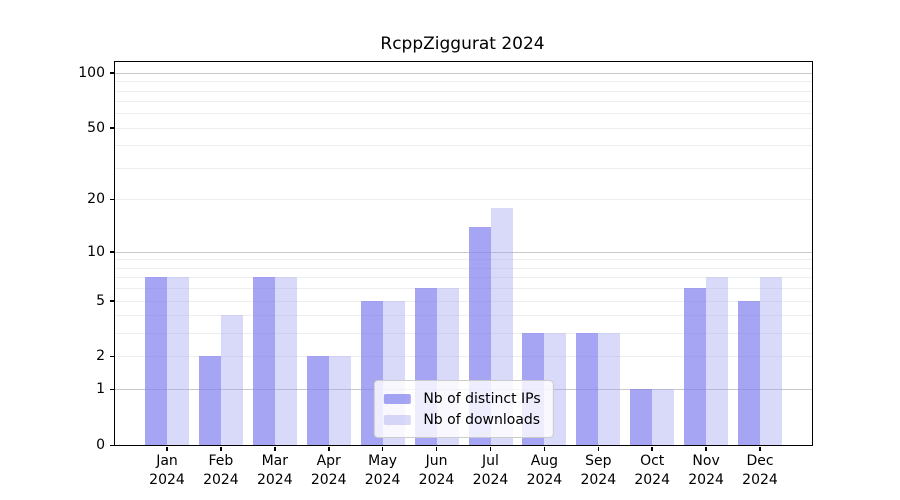  I want to click on x-tick-mark-sep, so click(598, 448).